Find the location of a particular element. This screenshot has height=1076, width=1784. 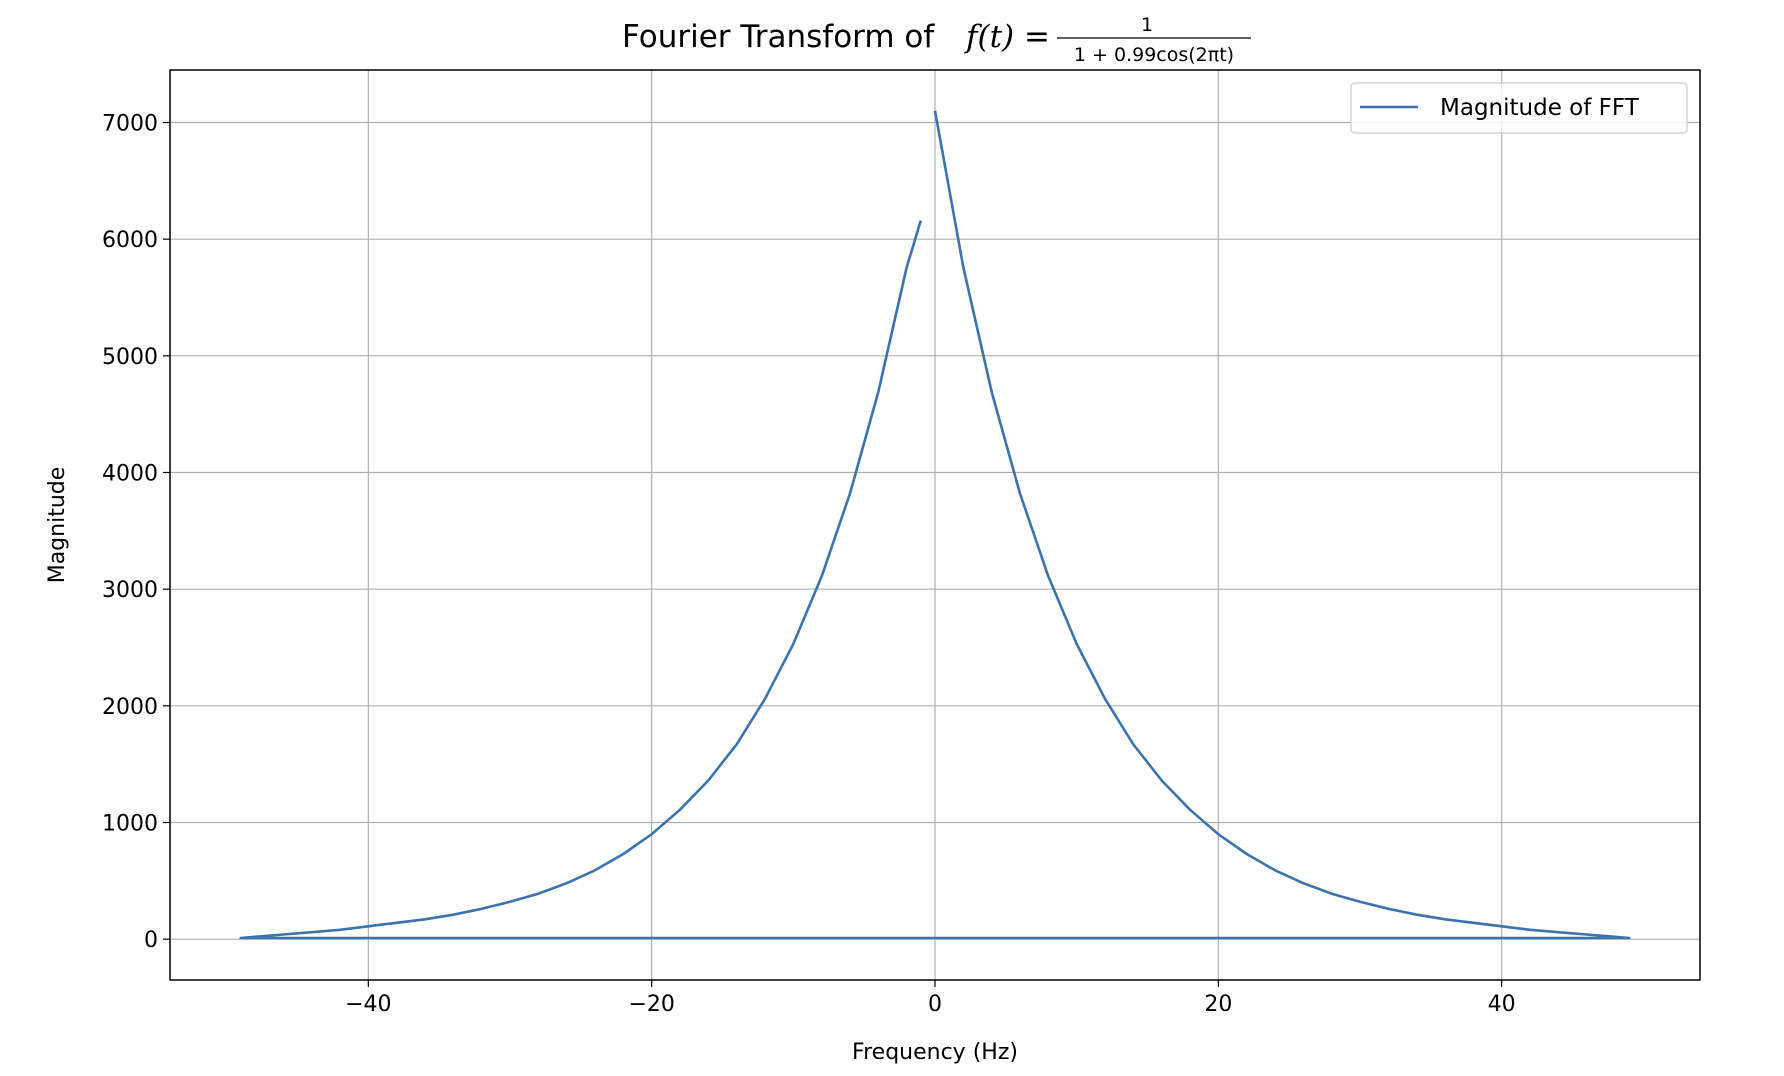

y-tick-label: 2000 is located at coordinates (130, 707).